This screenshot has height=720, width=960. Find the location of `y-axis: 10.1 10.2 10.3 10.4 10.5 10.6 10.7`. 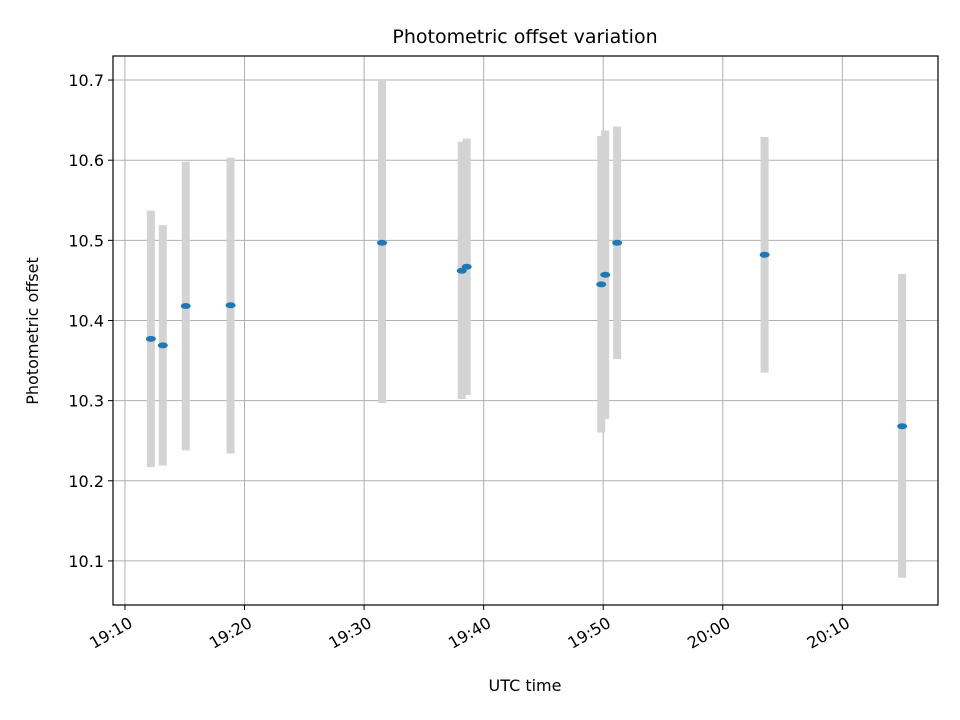

y-axis: 10.1 10.2 10.3 10.4 10.5 10.6 10.7 is located at coordinates (90, 321).